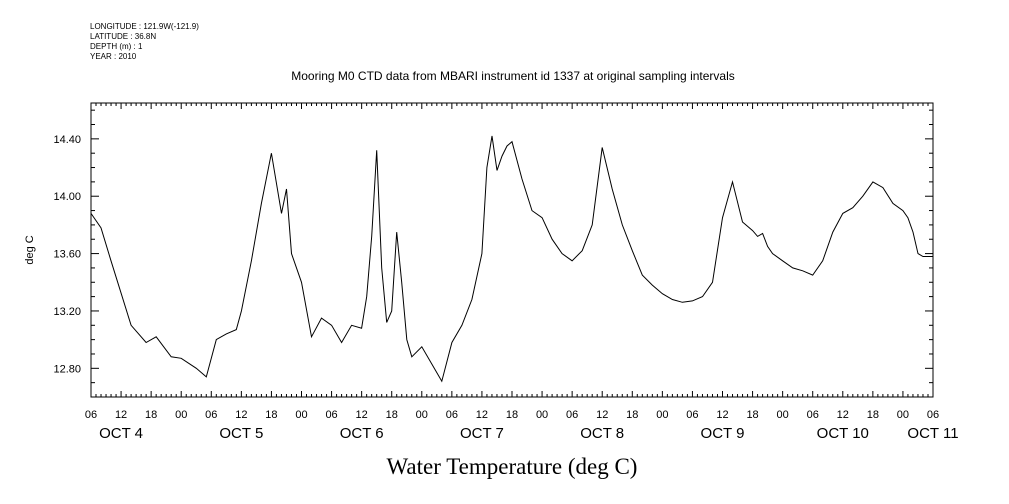 This screenshot has height=504, width=1009. Describe the element at coordinates (121, 433) in the screenshot. I see `day-label: OCT 4` at that location.